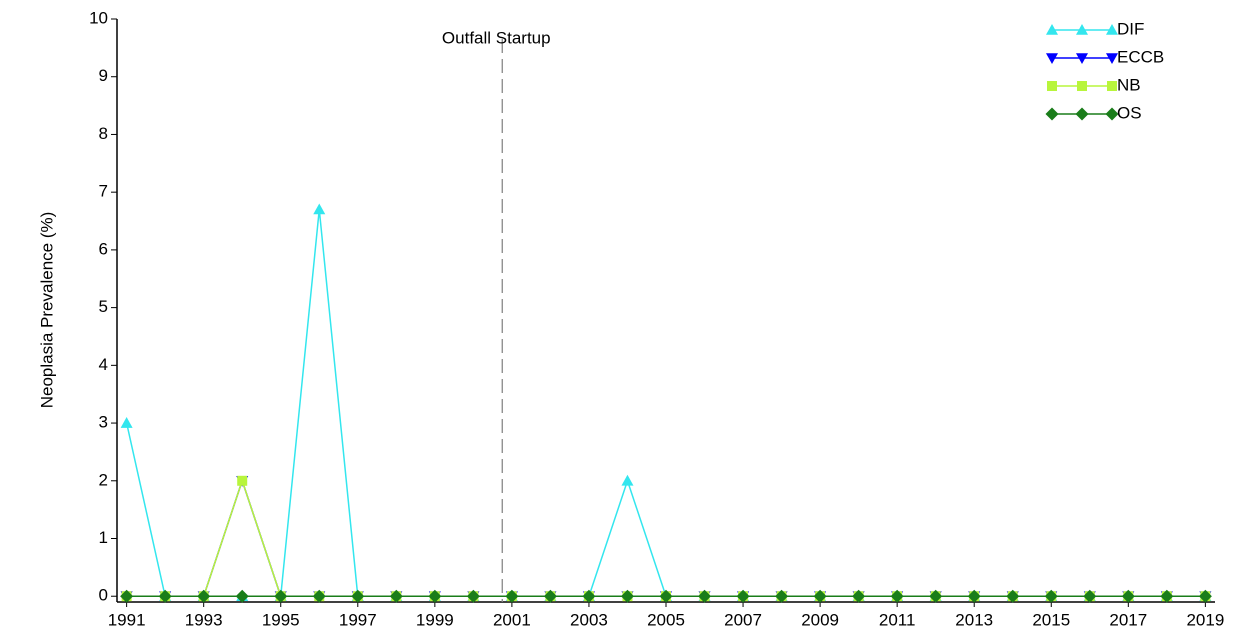 Image resolution: width=1238 pixels, height=635 pixels. What do you see at coordinates (103, 422) in the screenshot?
I see `y-tick-label: 3` at bounding box center [103, 422].